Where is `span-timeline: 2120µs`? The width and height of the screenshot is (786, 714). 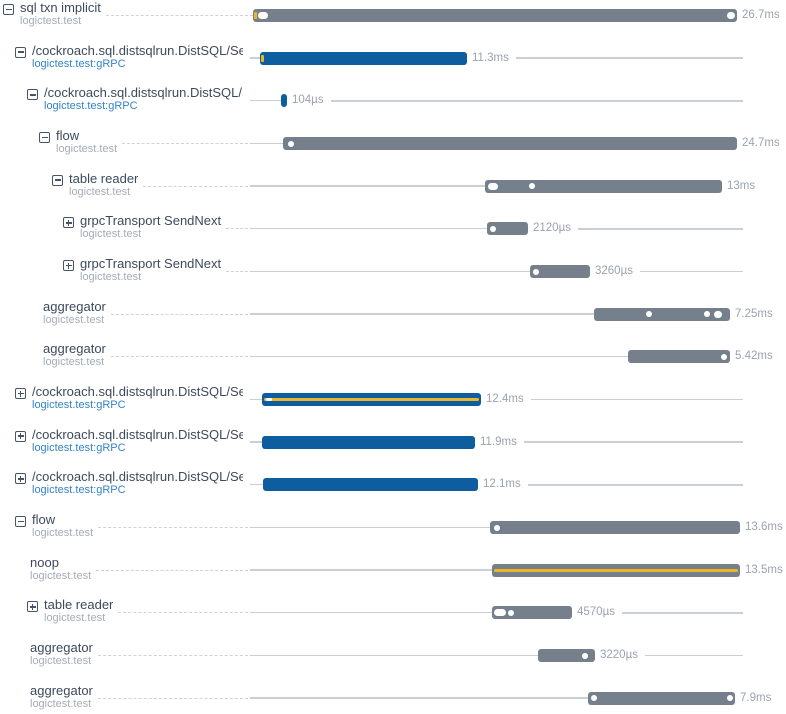 span-timeline: 2120µs is located at coordinates (518, 235).